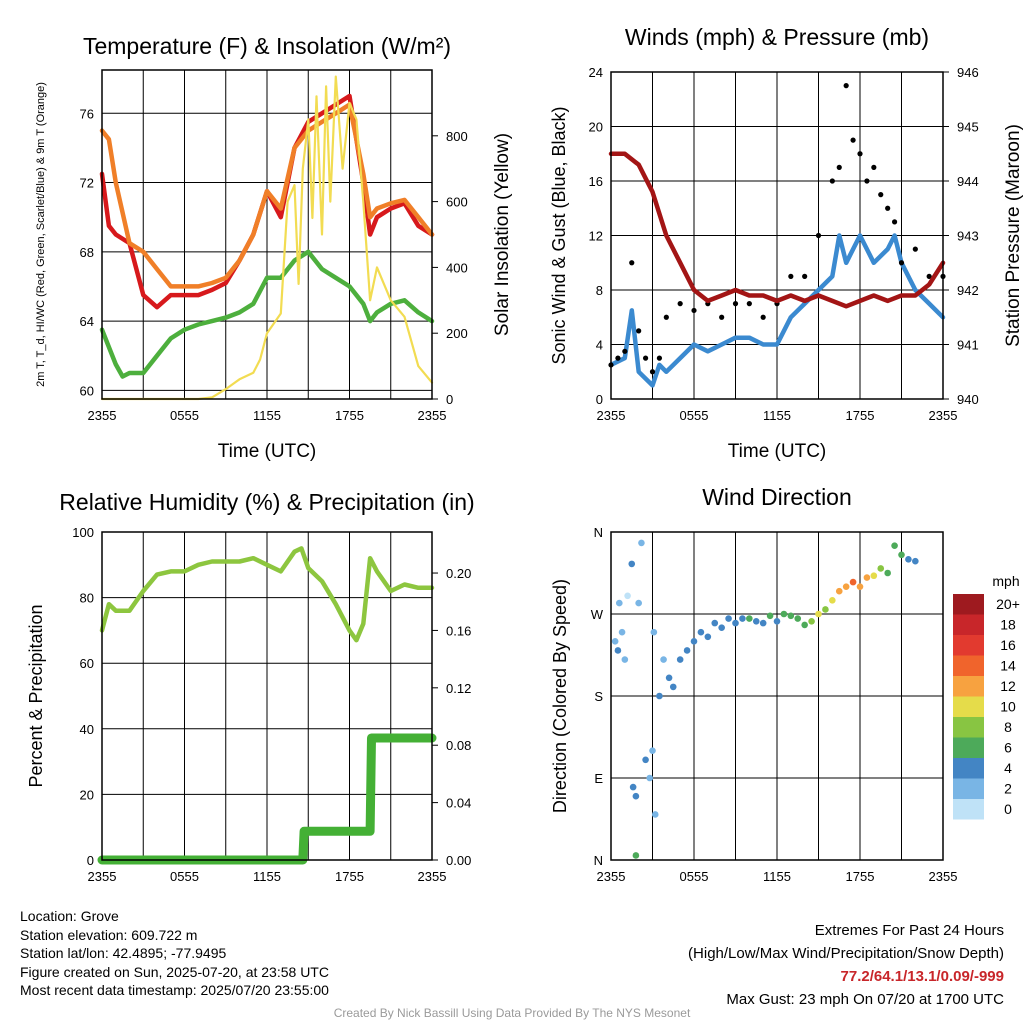  What do you see at coordinates (267, 415) in the screenshot?
I see `x-tick-label: 1155` at bounding box center [267, 415].